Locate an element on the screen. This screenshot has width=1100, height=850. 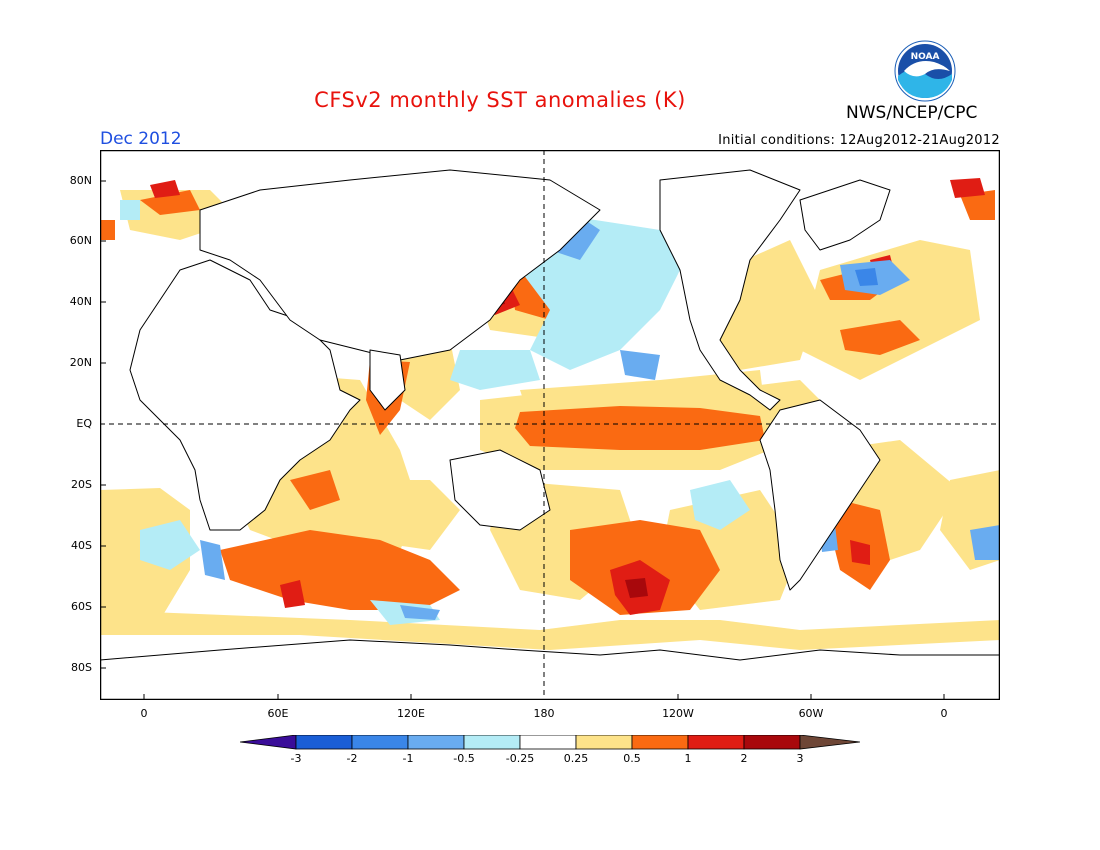
lon-label-180: 180 is located at coordinates (544, 713).